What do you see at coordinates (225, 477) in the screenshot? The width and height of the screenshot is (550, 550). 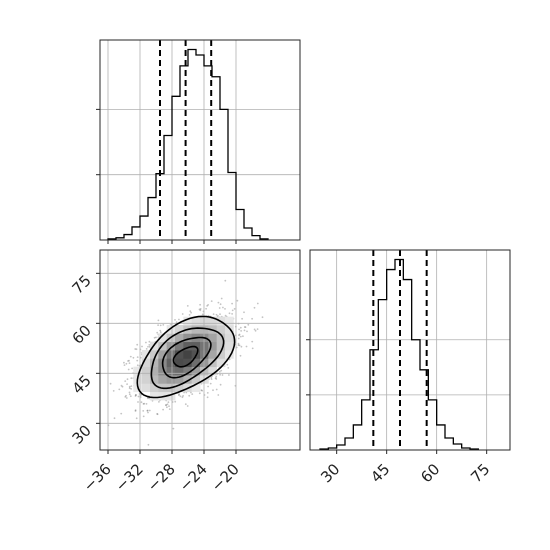 I see `x-tick-label: −20` at bounding box center [225, 477].